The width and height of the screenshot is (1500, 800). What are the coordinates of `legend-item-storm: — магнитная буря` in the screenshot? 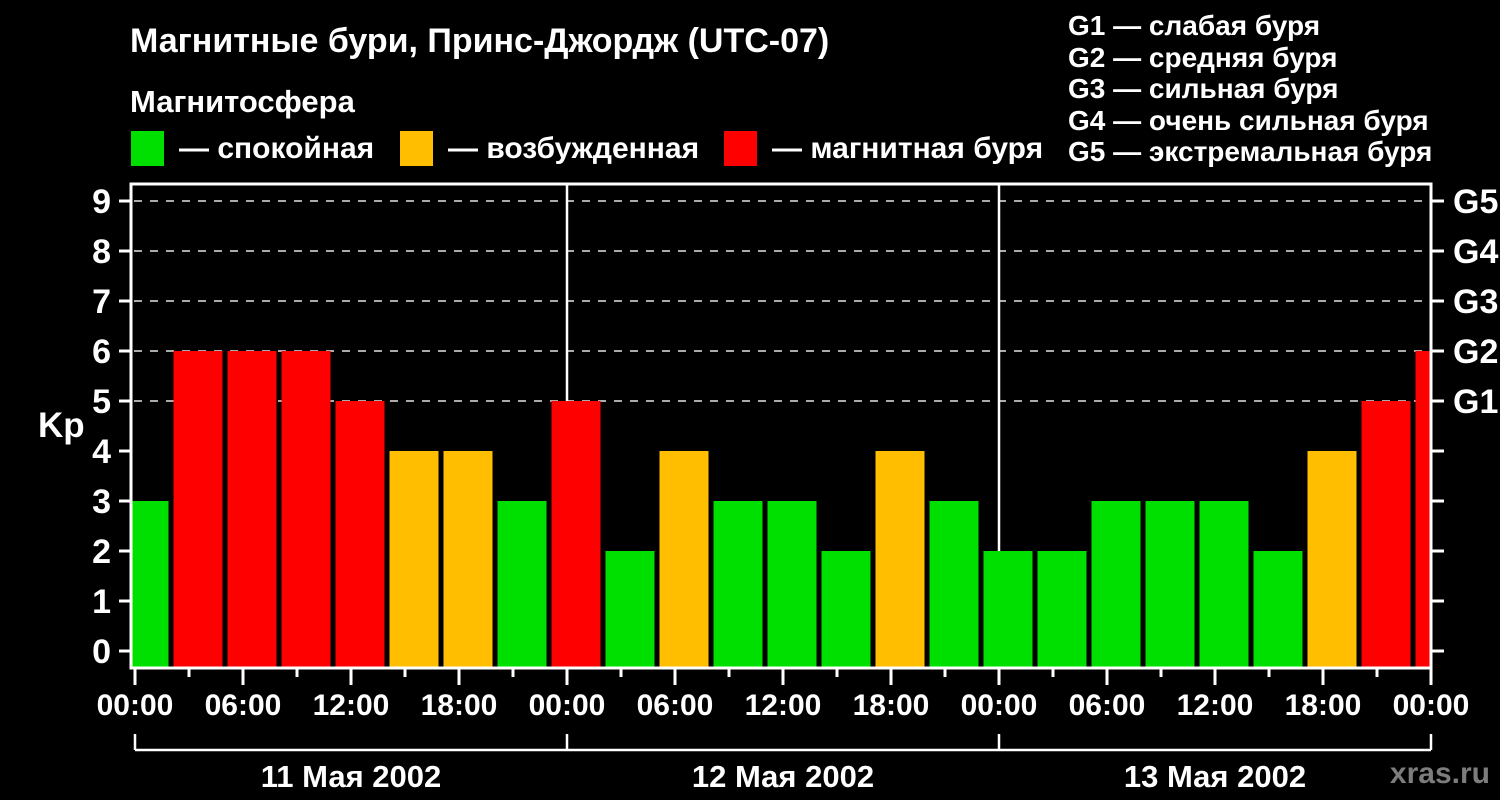 It's located at (883, 148).